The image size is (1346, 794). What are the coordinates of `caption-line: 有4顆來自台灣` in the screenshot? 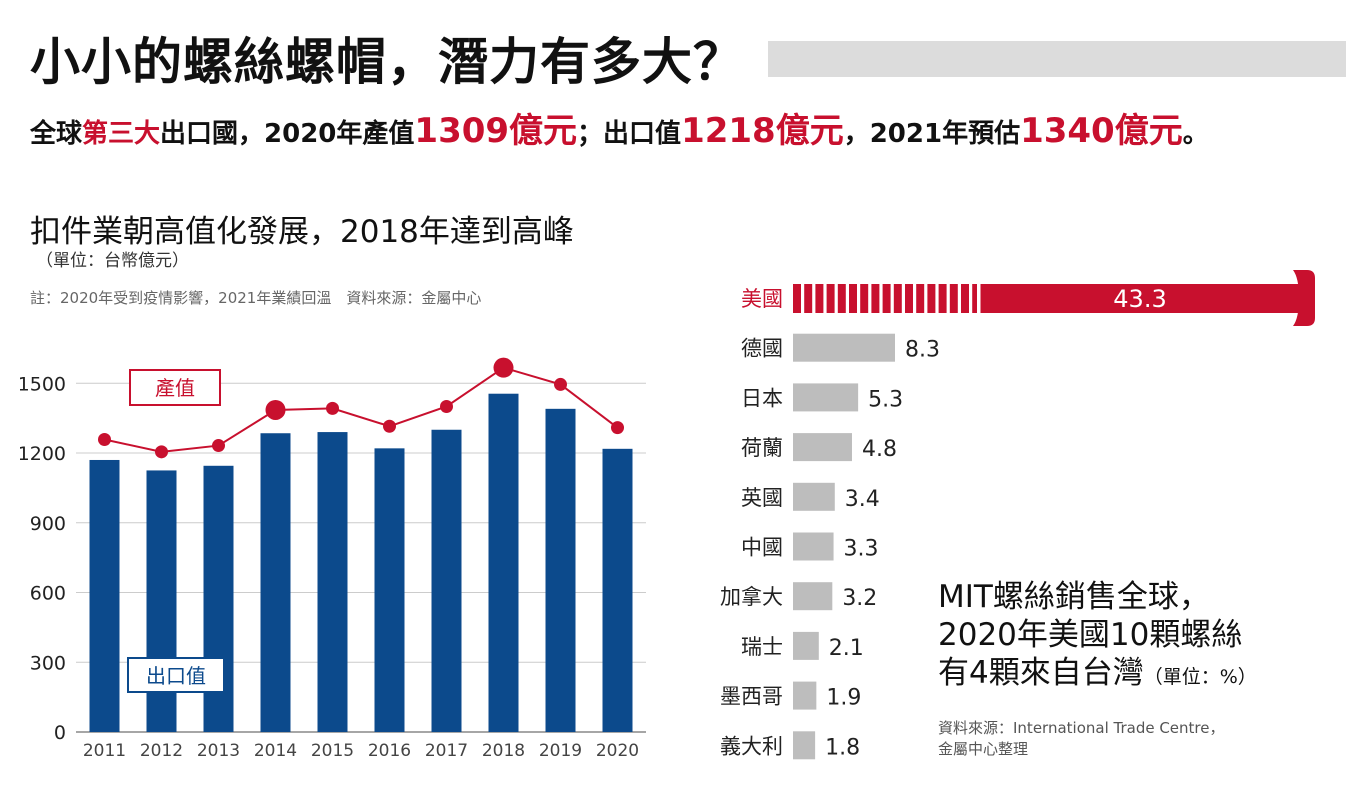 It's located at (1041, 673).